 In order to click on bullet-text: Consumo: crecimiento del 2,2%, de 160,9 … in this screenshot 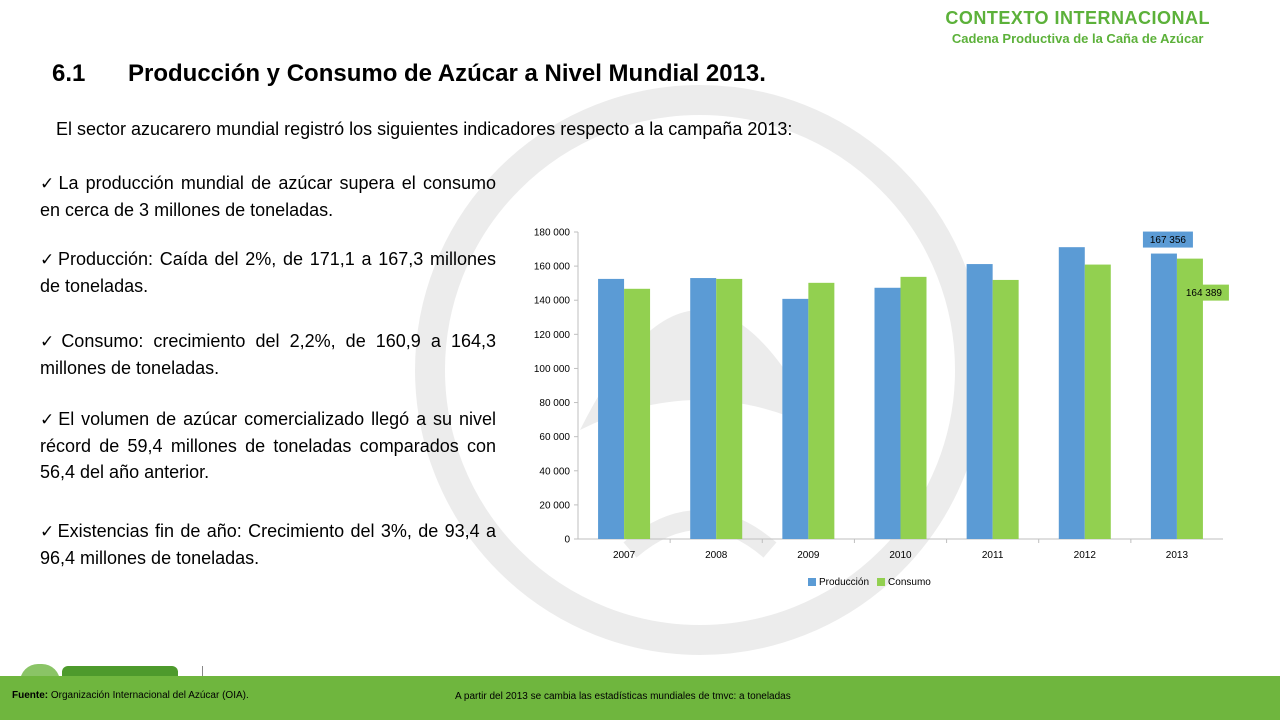, I will do `click(268, 354)`.